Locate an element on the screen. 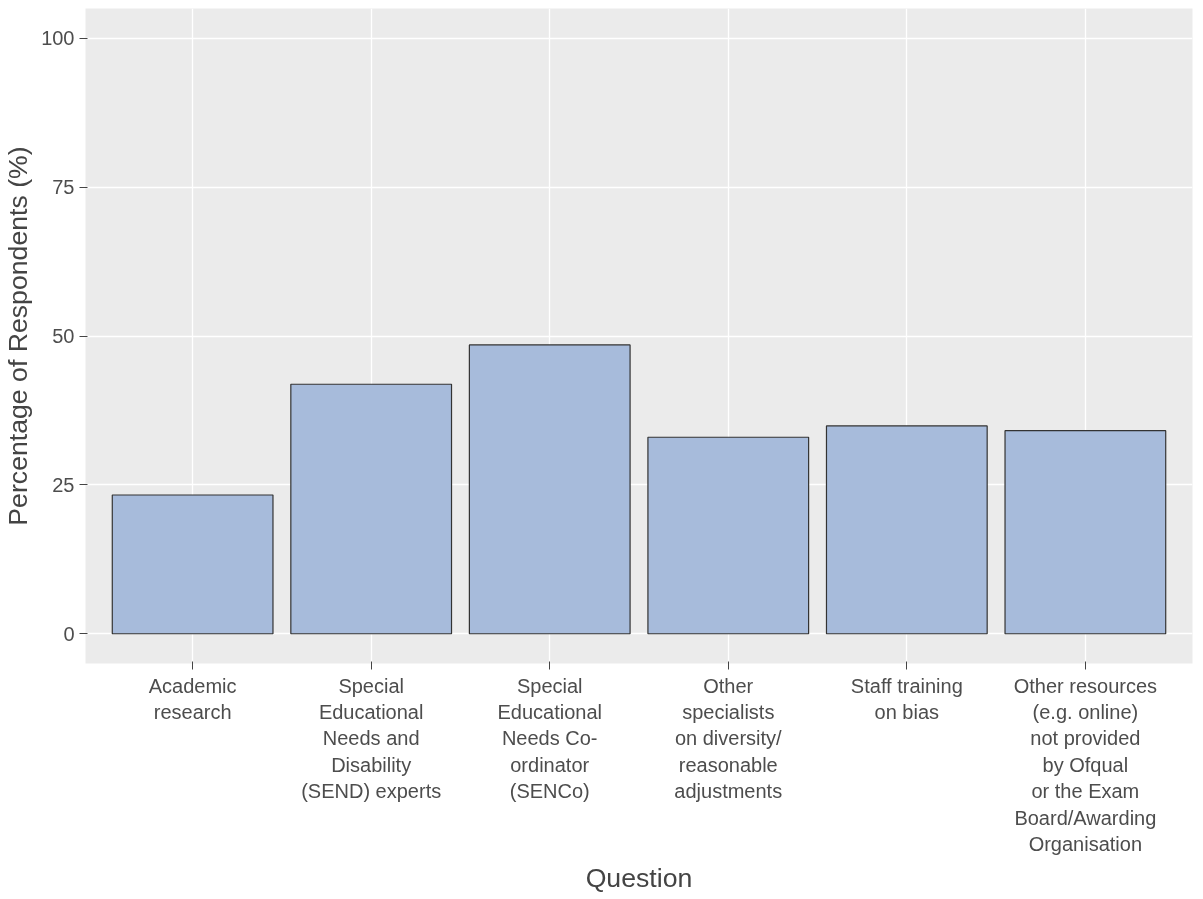 This screenshot has height=899, width=1203. y-axis-title: Percentage of Respondents (%) is located at coordinates (18, 336).